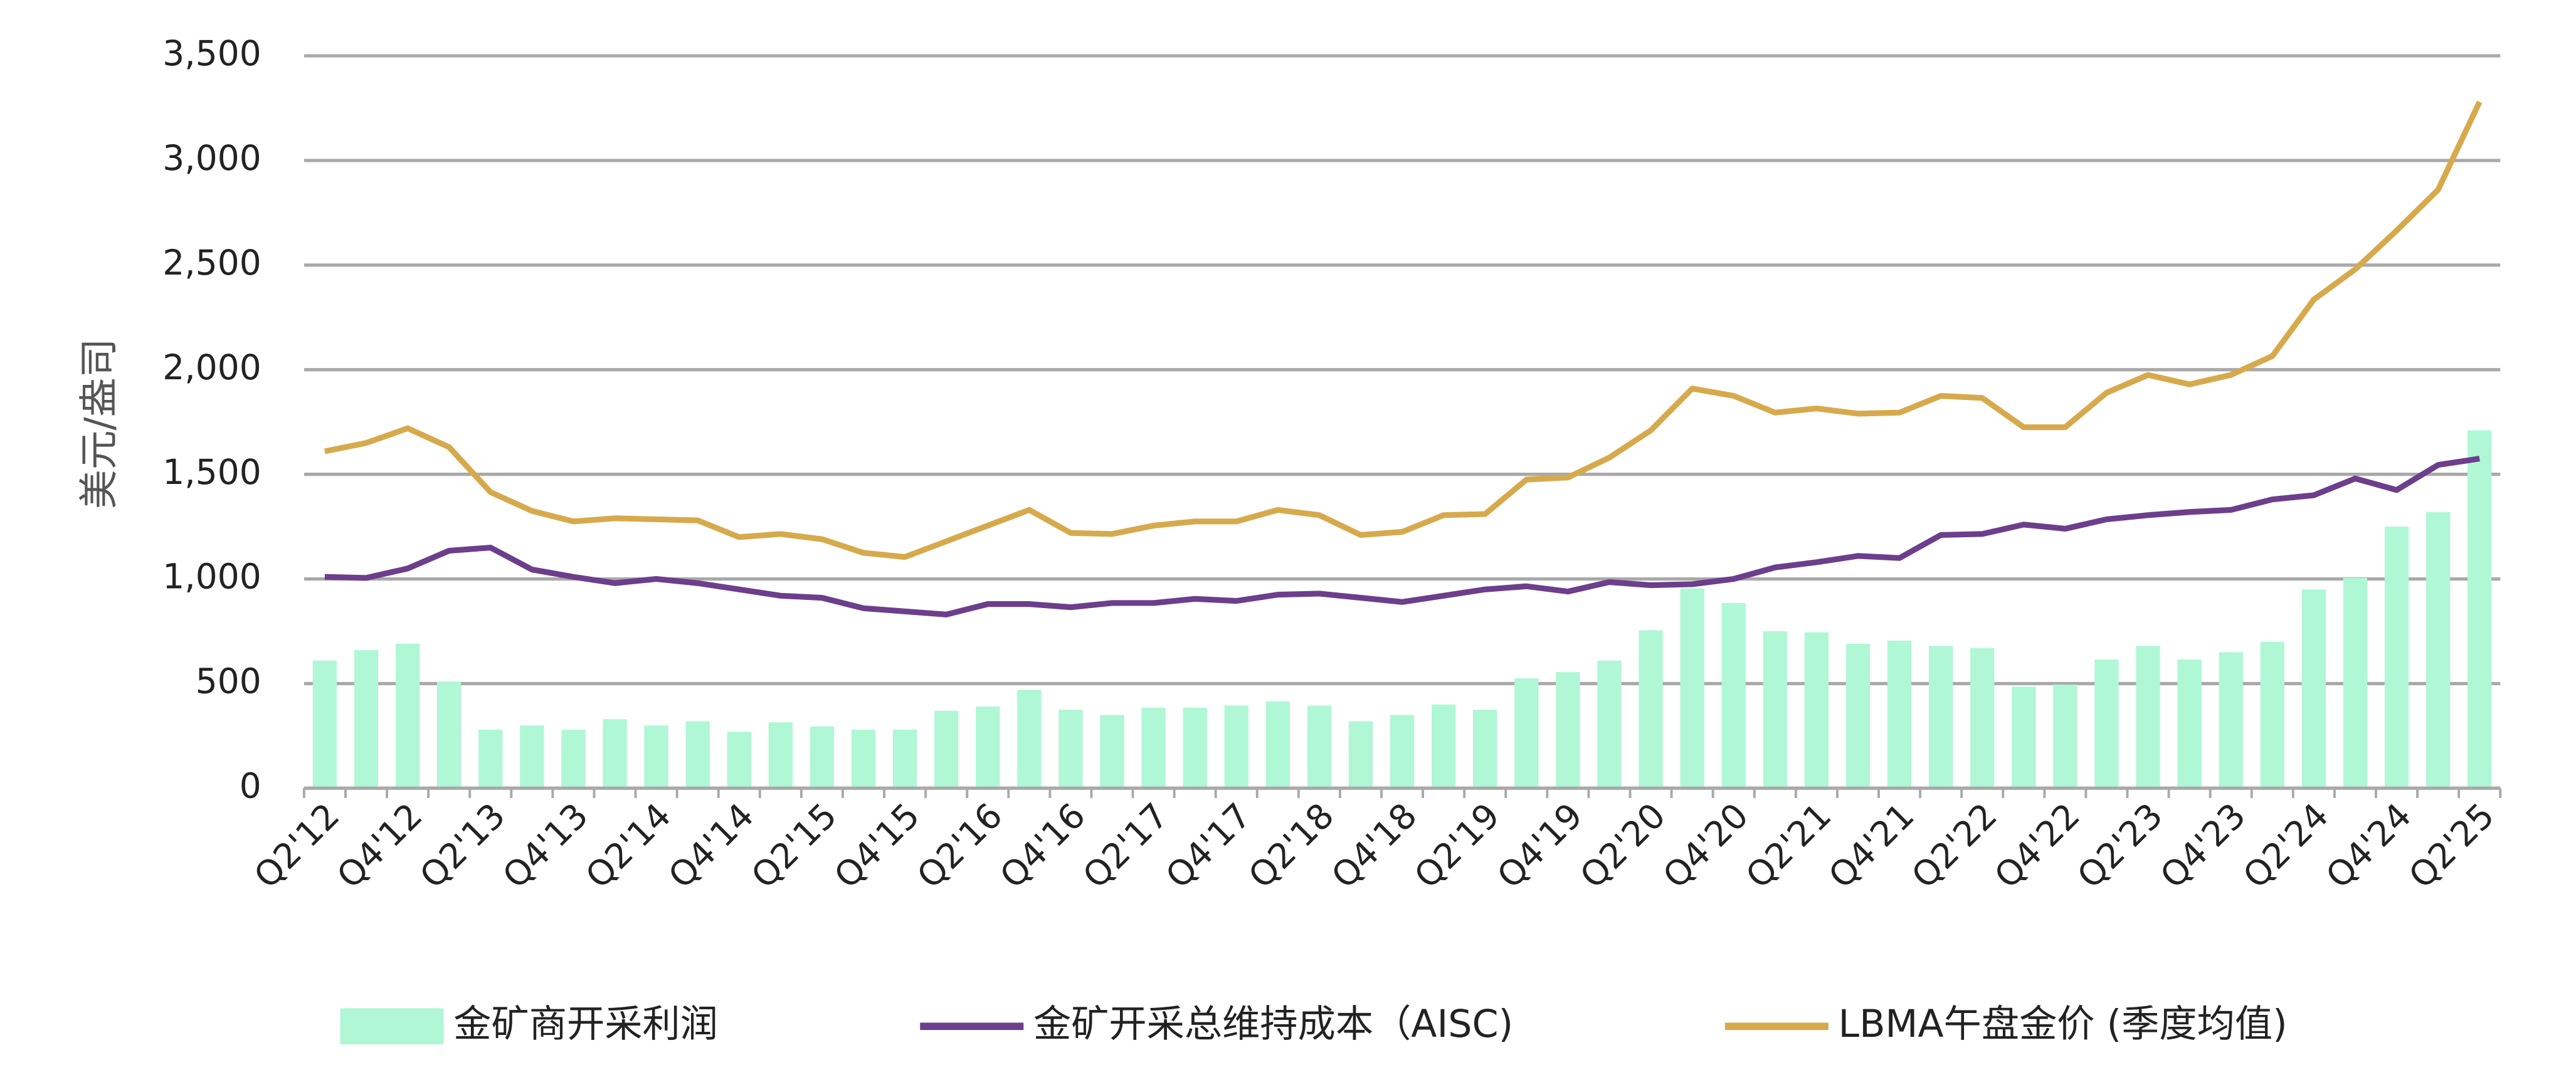  I want to click on x-tick-label: Q2'15, so click(794, 846).